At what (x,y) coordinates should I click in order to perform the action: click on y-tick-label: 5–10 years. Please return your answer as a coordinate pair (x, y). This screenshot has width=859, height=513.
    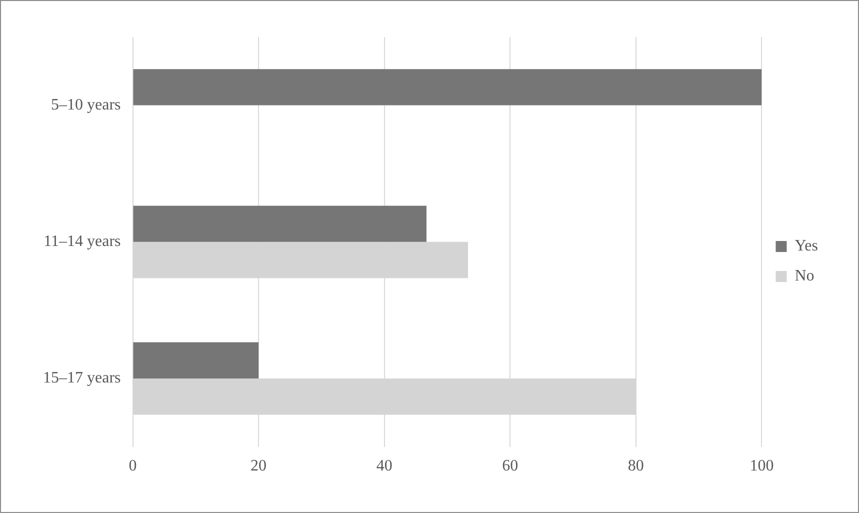
    Looking at the image, I should click on (85, 105).